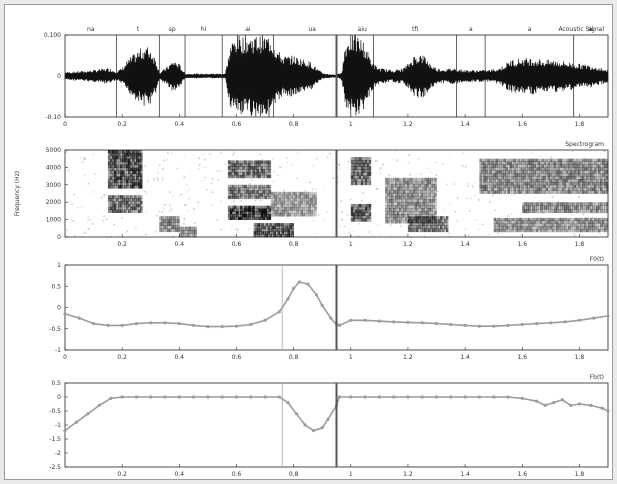 The height and width of the screenshot is (484, 617). Describe the element at coordinates (172, 29) in the screenshot. I see `segment-label: sp` at that location.